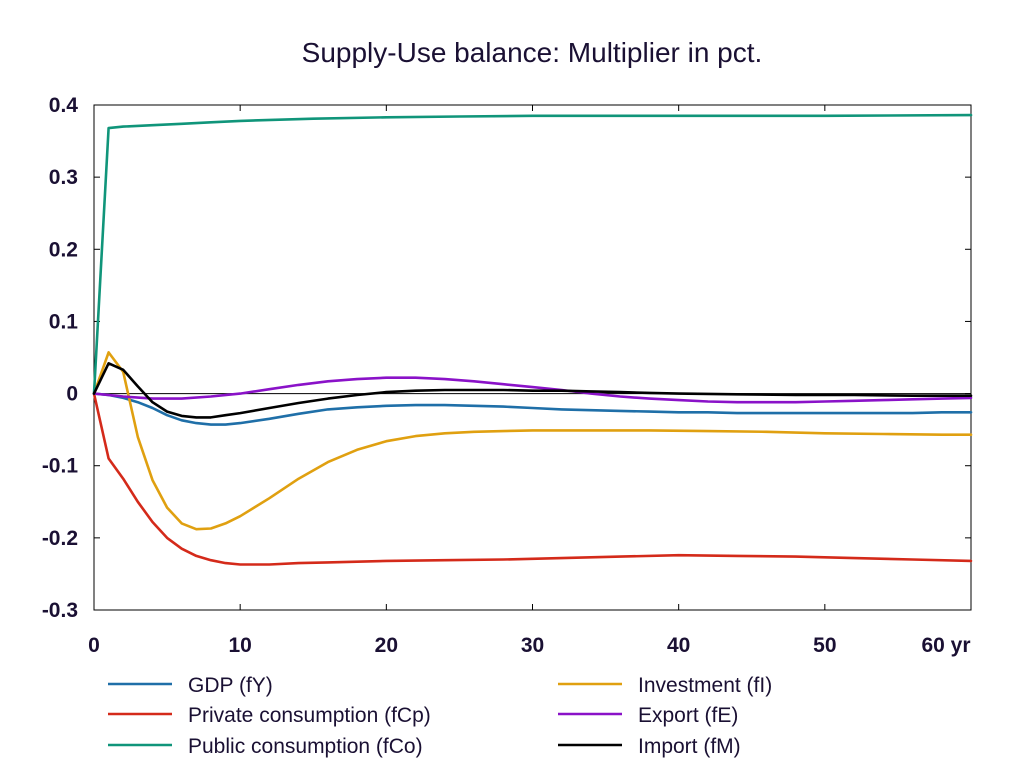 The width and height of the screenshot is (1024, 778). I want to click on y-tick-label: -0.1, so click(60, 466).